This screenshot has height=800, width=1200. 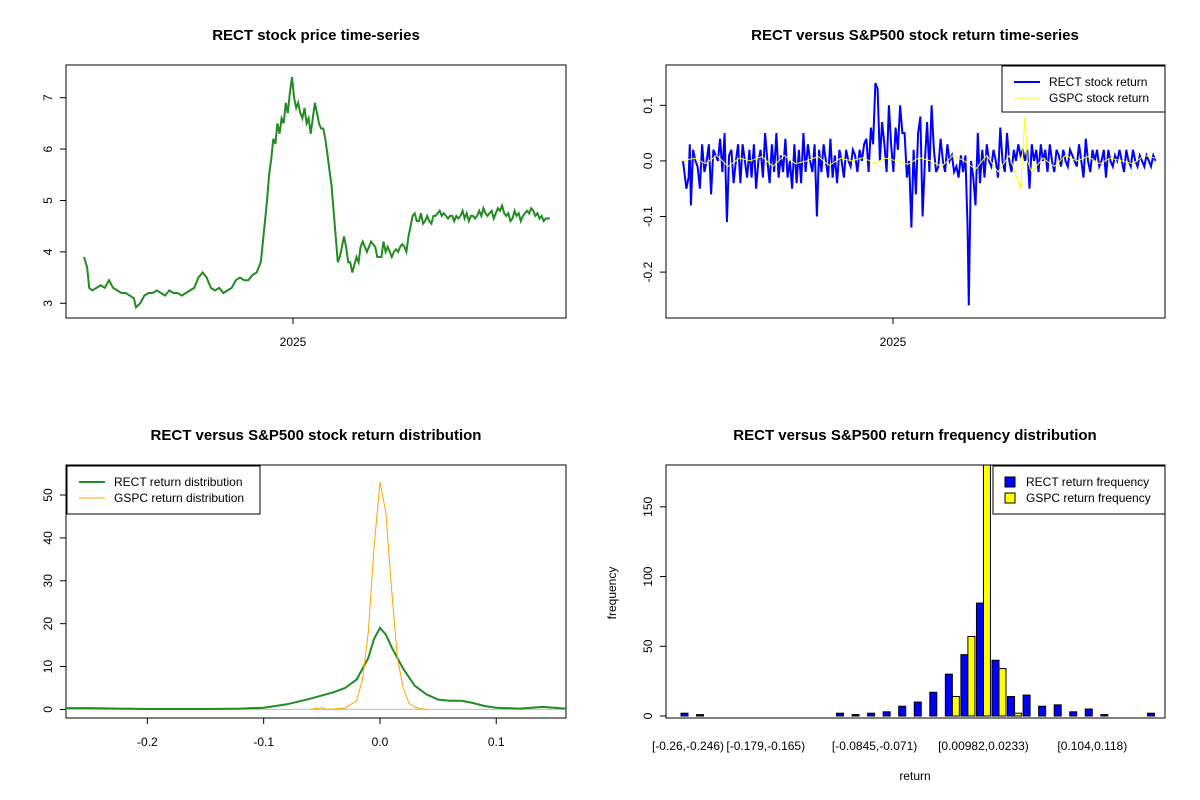 What do you see at coordinates (1092, 746) in the screenshot?
I see `chart4-xtick-label: [0.104,0.118)` at bounding box center [1092, 746].